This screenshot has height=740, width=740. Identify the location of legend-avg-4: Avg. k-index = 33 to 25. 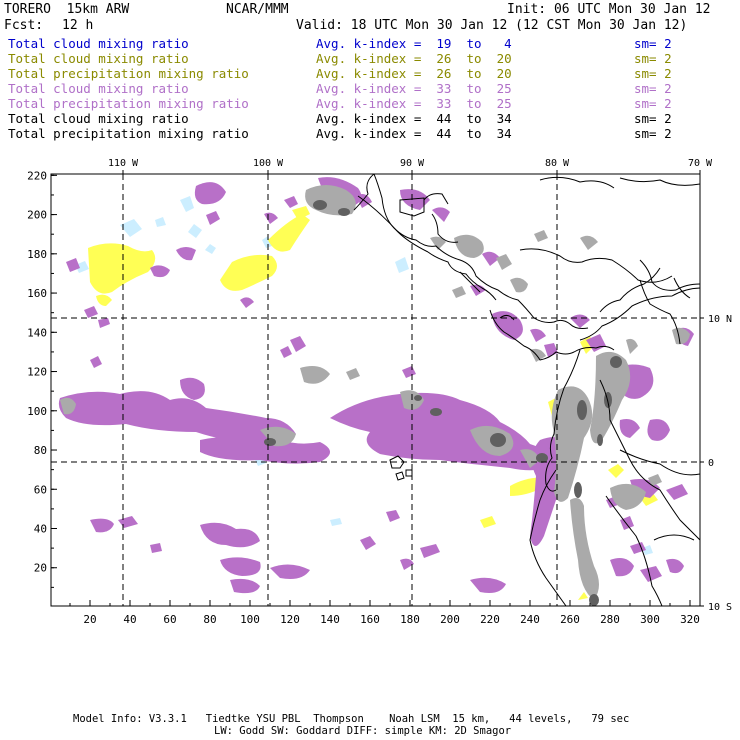
(414, 103).